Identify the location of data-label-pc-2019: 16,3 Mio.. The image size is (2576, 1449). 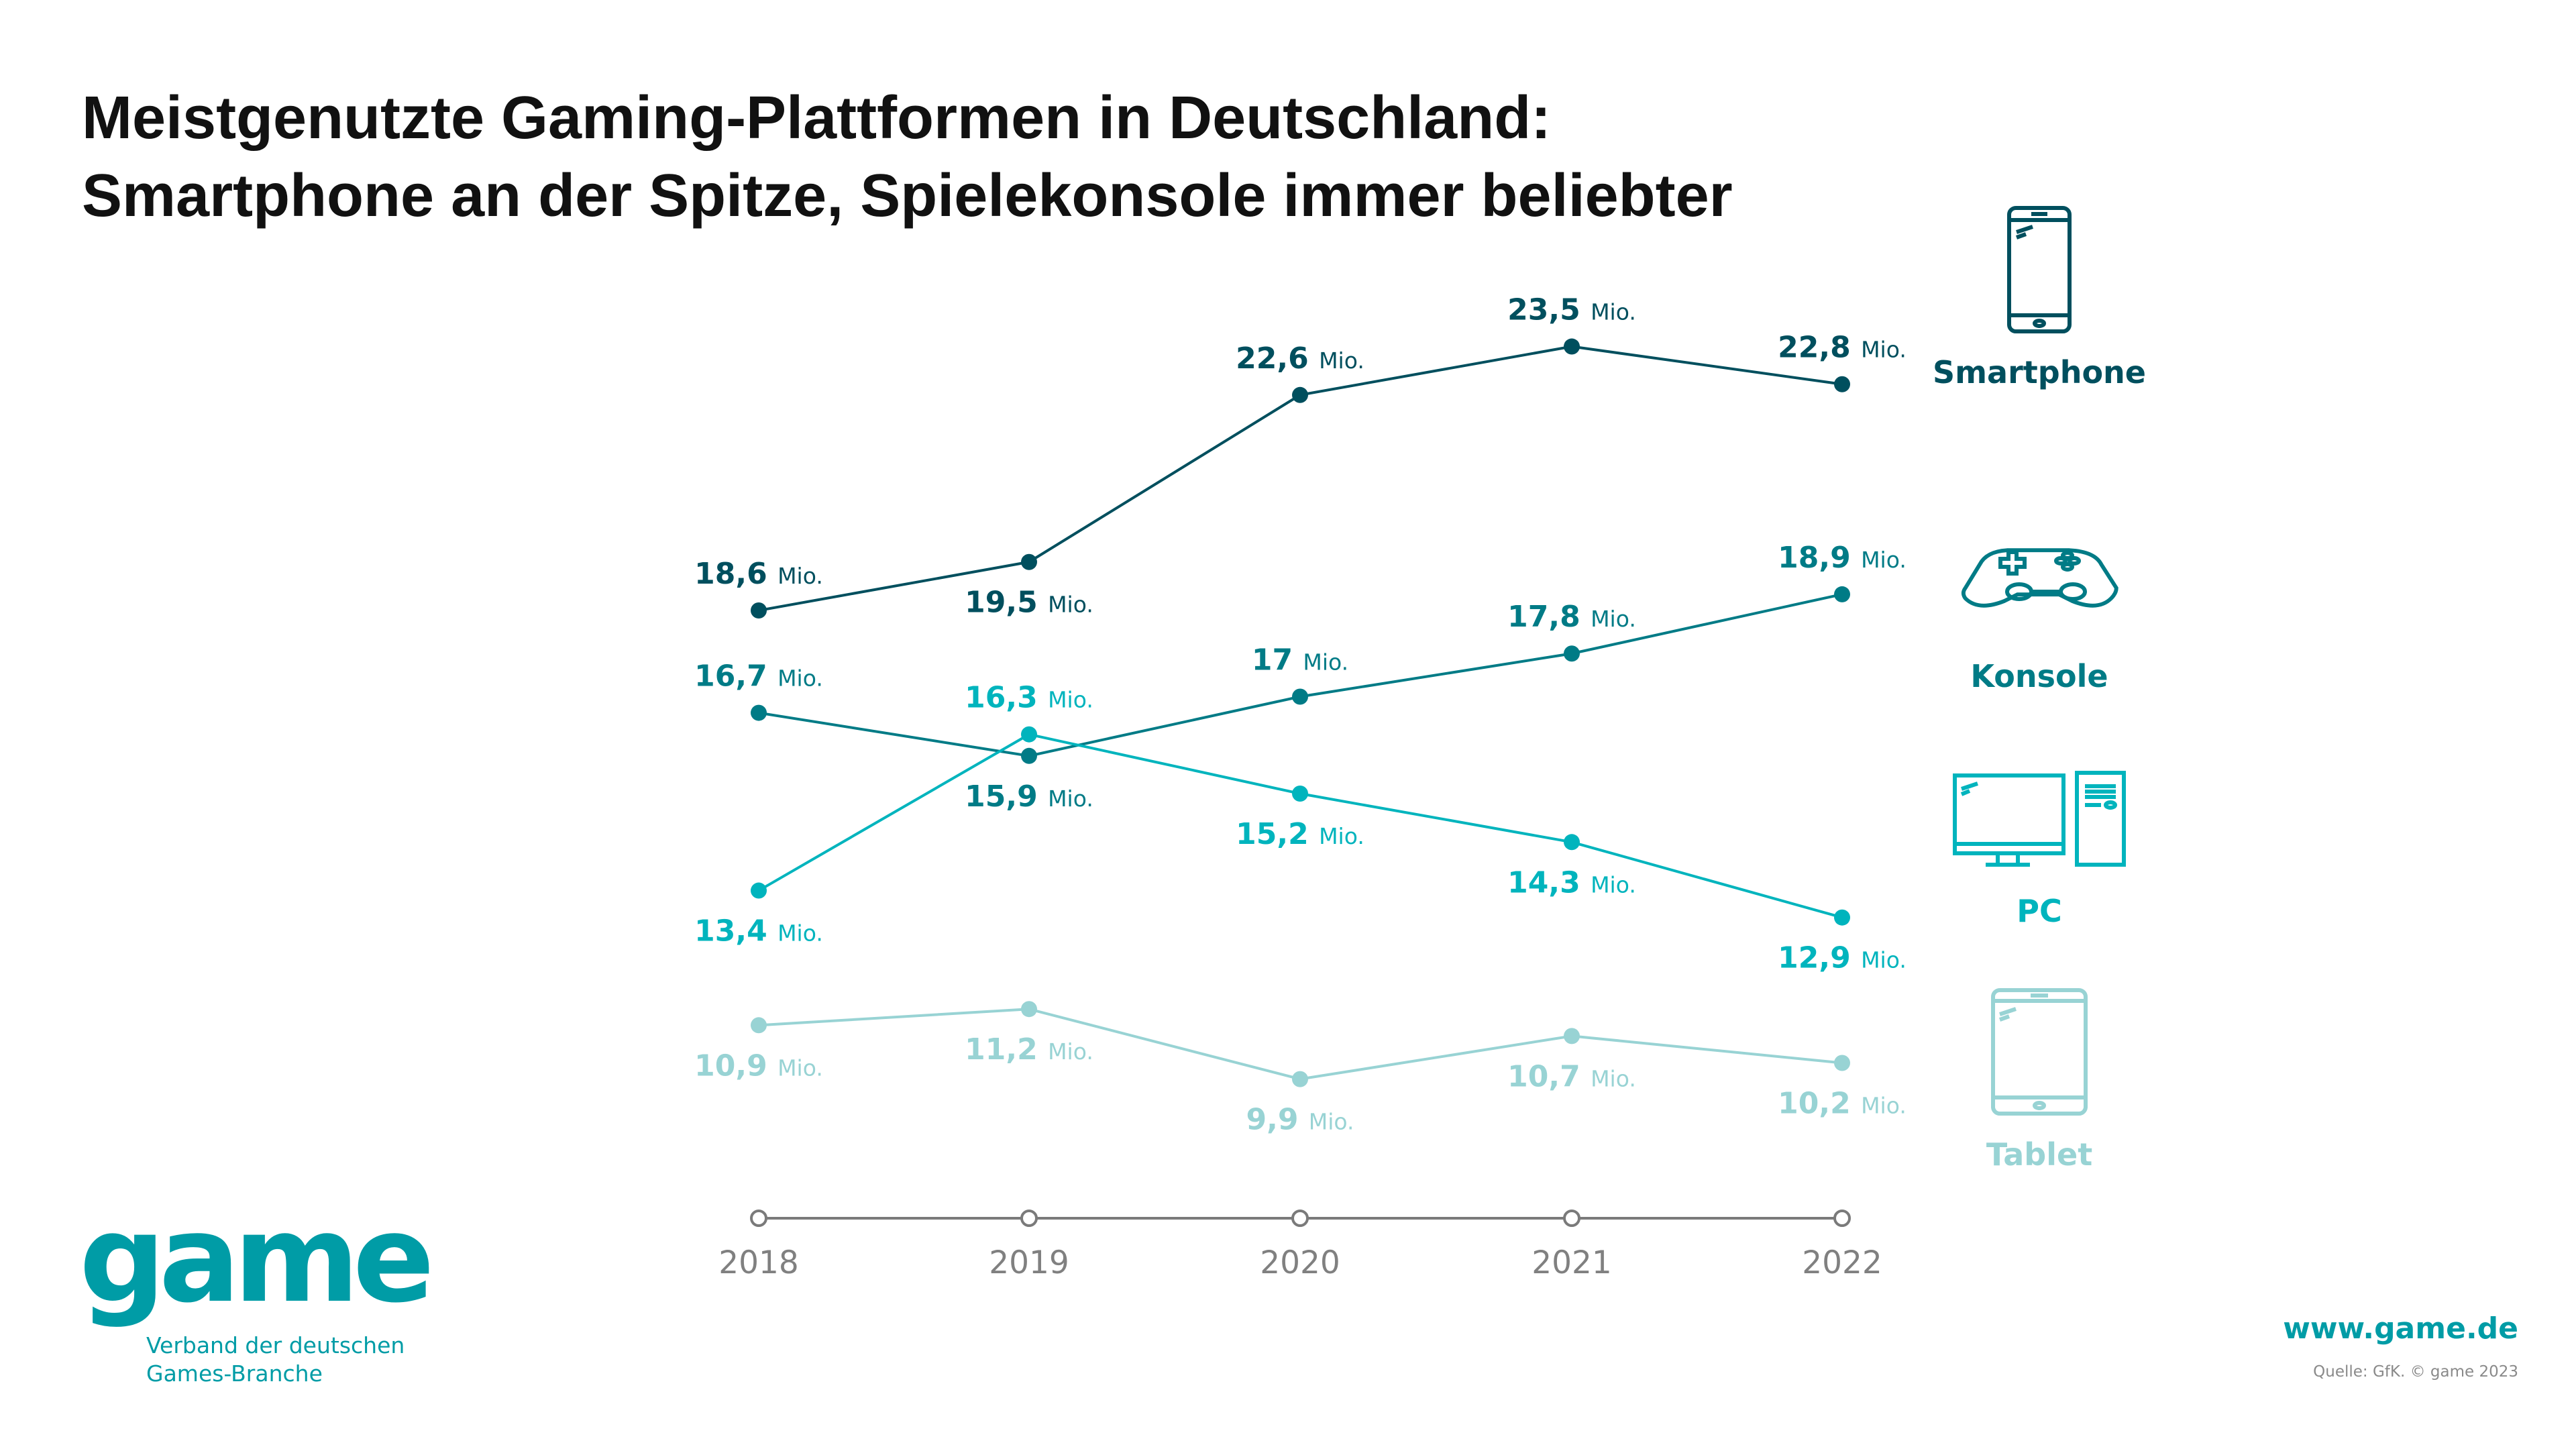
(1029, 698).